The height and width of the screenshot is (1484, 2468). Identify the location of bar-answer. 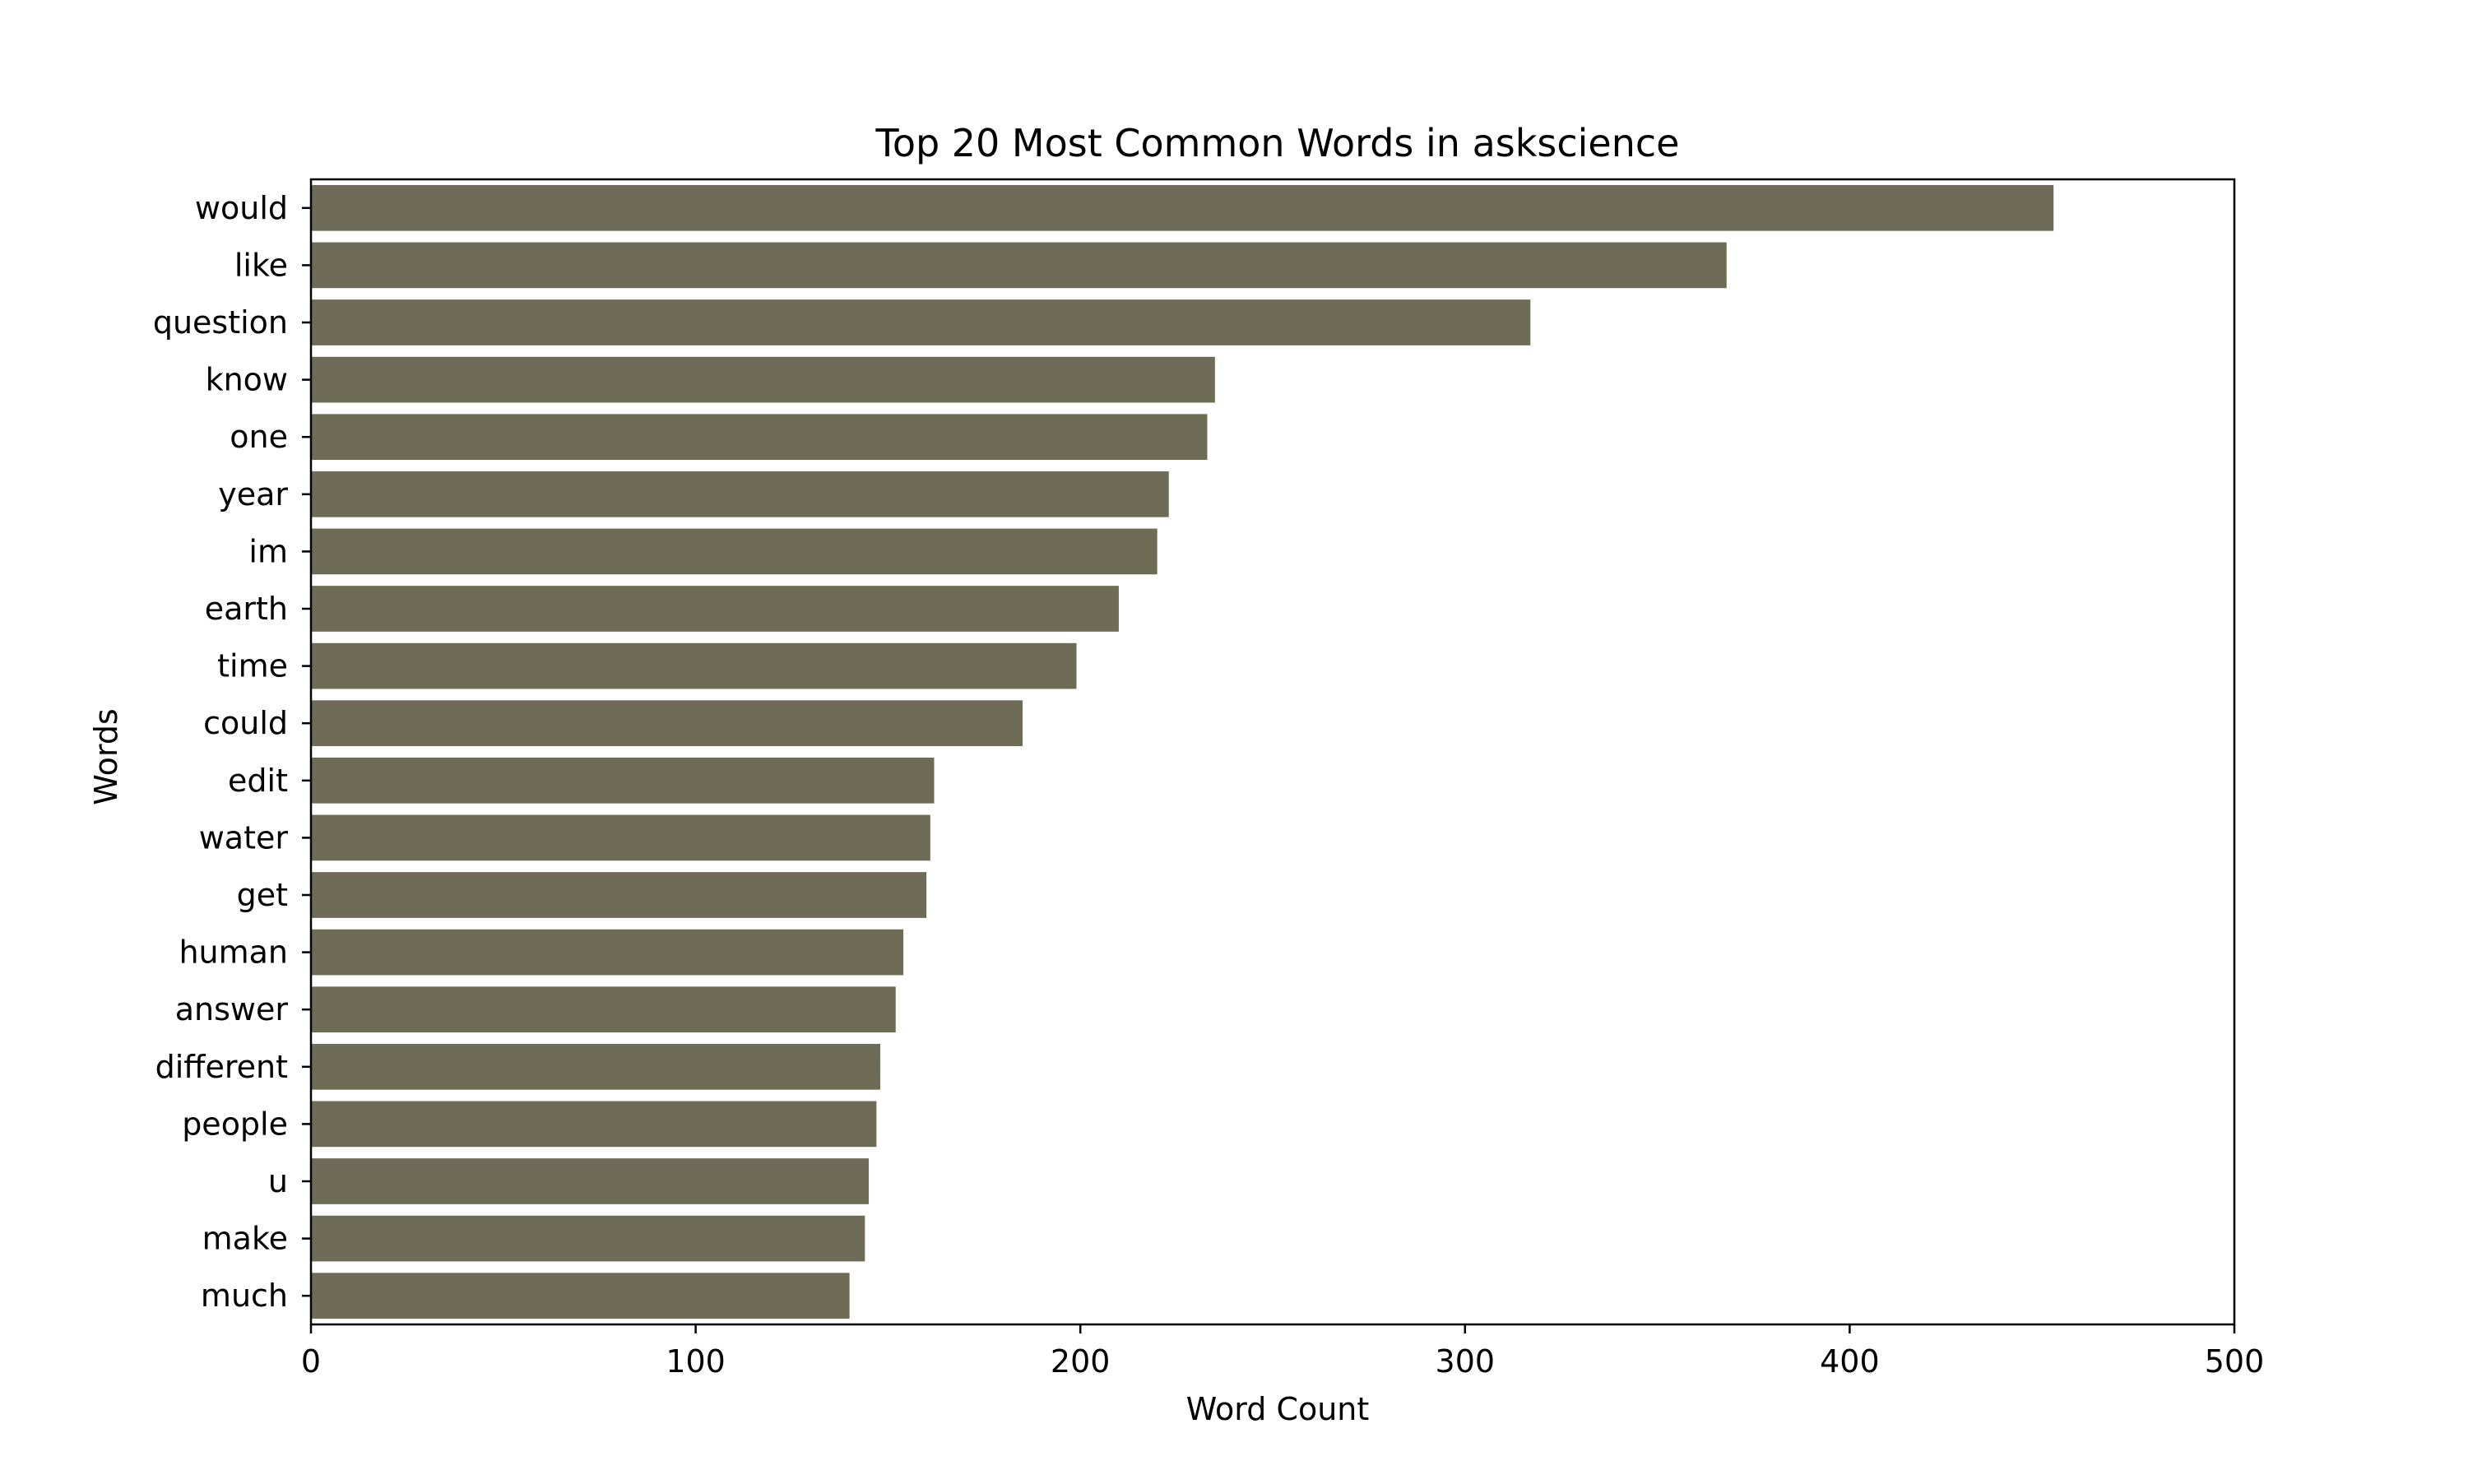
(603, 1009).